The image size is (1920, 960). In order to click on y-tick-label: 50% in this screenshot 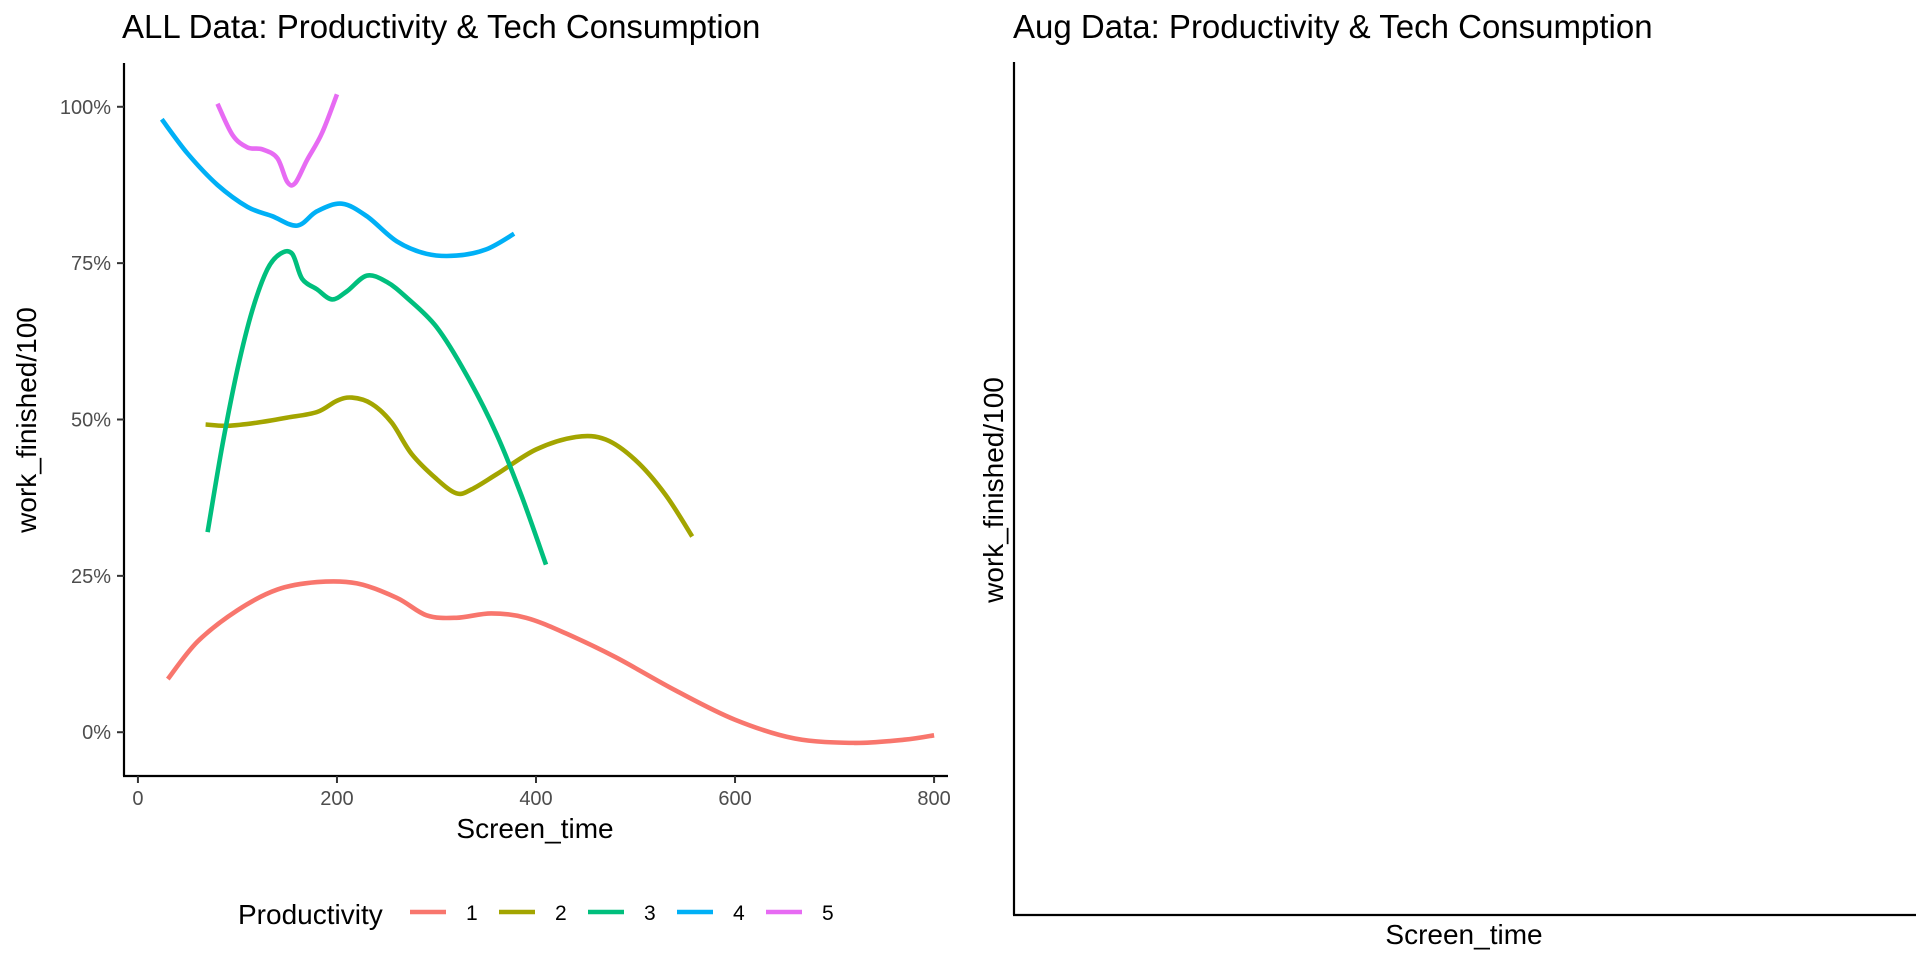, I will do `click(91, 421)`.